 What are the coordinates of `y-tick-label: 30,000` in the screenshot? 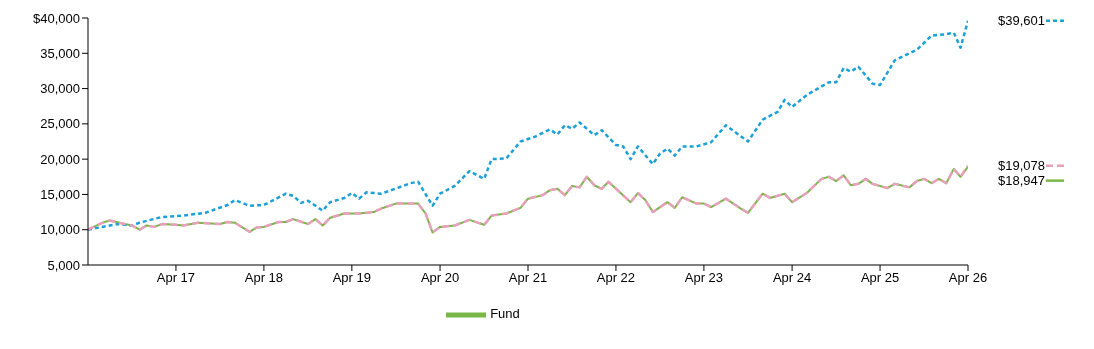 It's located at (60, 89).